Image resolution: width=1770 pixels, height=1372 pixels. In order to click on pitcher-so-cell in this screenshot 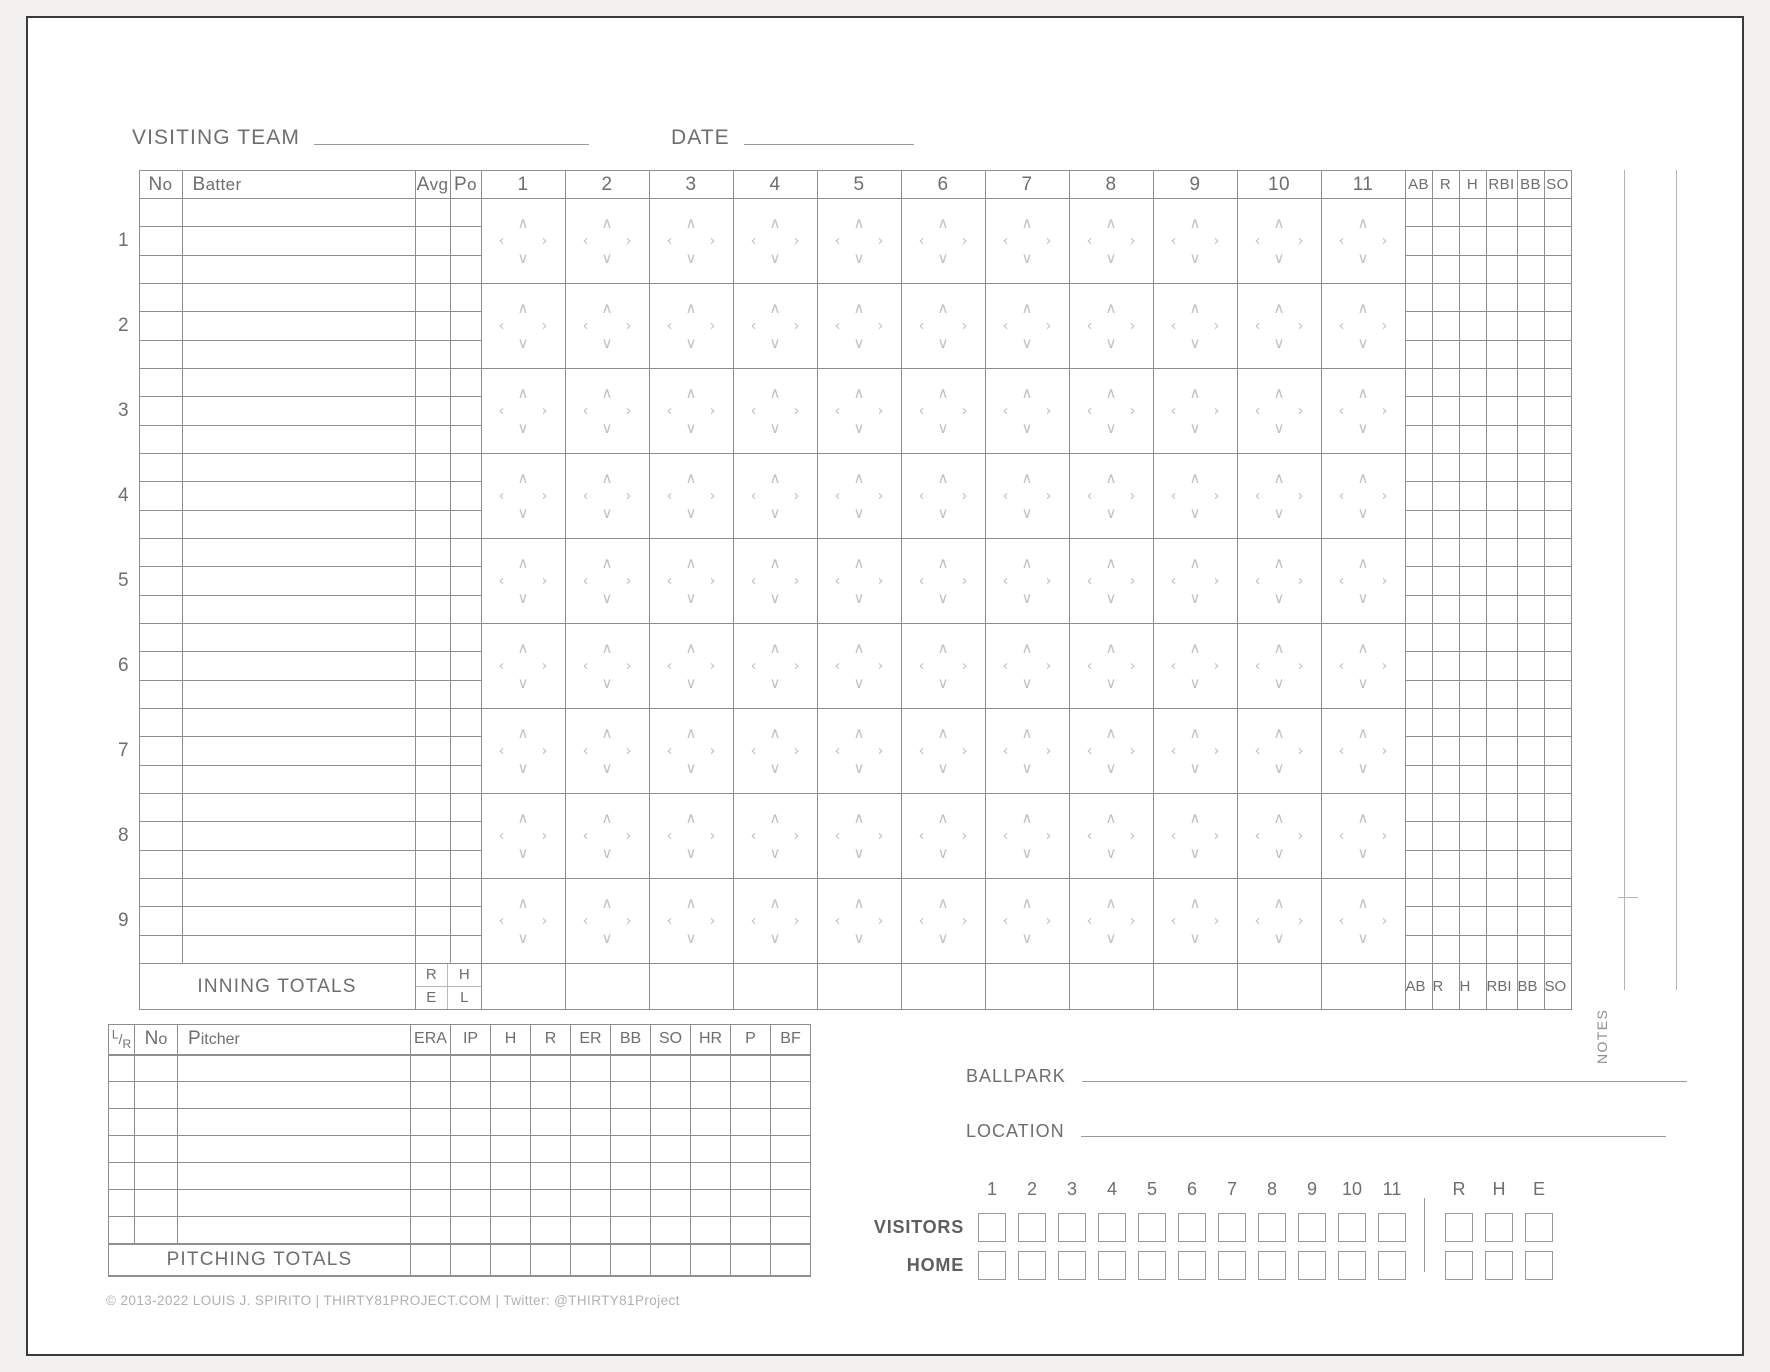, I will do `click(670, 1176)`.